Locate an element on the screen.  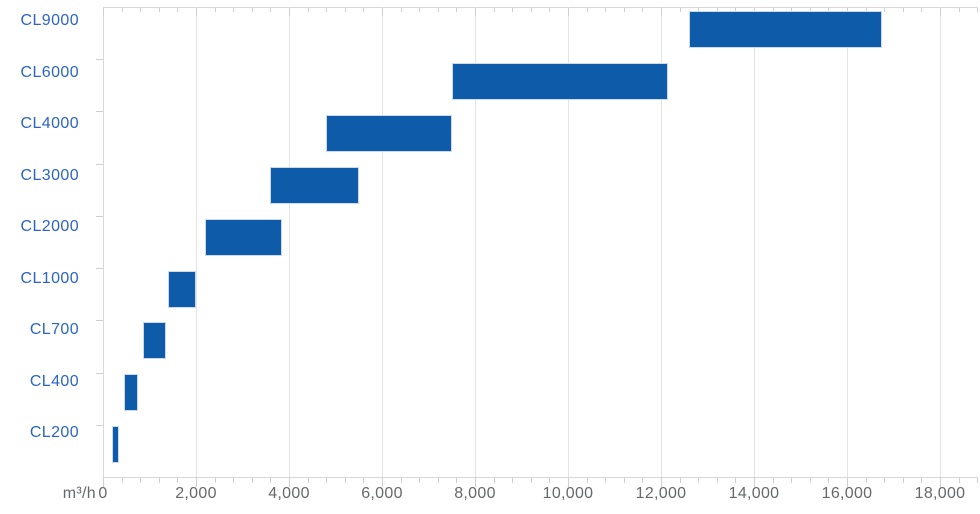
bar-cl200 is located at coordinates (116, 445).